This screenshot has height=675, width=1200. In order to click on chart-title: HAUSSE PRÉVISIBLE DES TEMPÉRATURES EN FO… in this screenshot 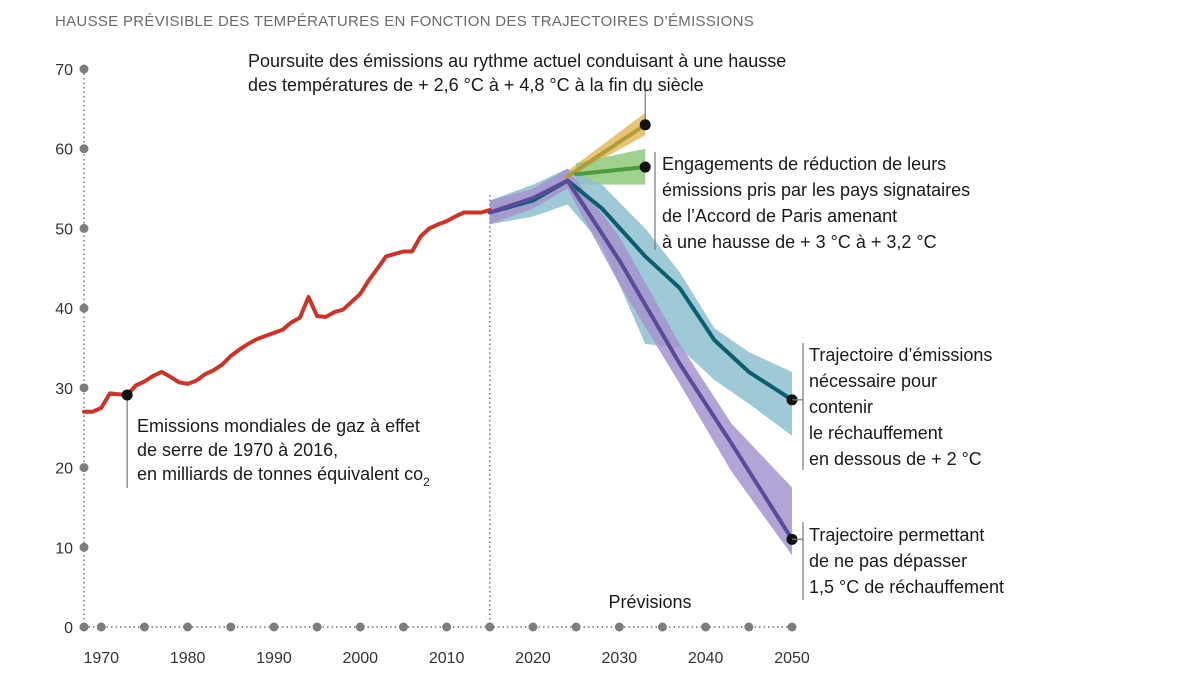, I will do `click(404, 21)`.